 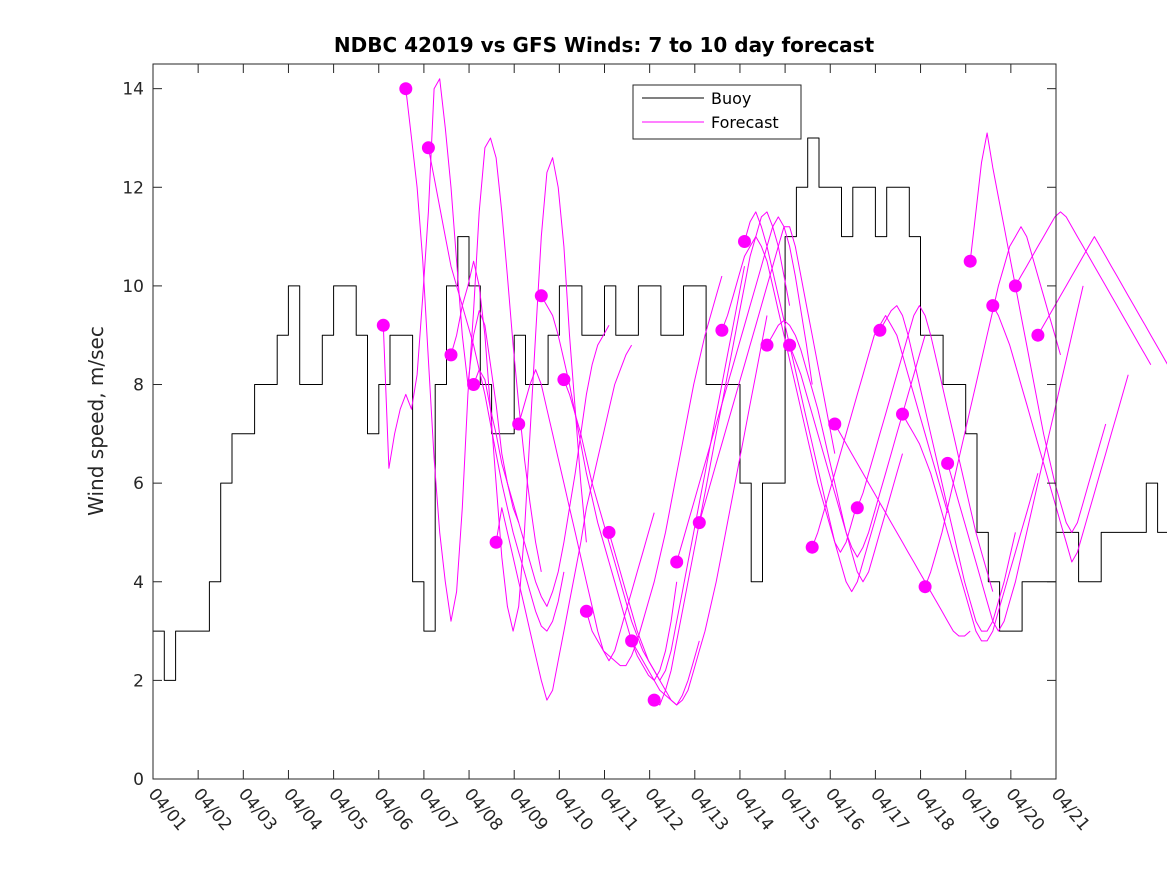 What do you see at coordinates (138, 484) in the screenshot?
I see `y-tick-label: 6` at bounding box center [138, 484].